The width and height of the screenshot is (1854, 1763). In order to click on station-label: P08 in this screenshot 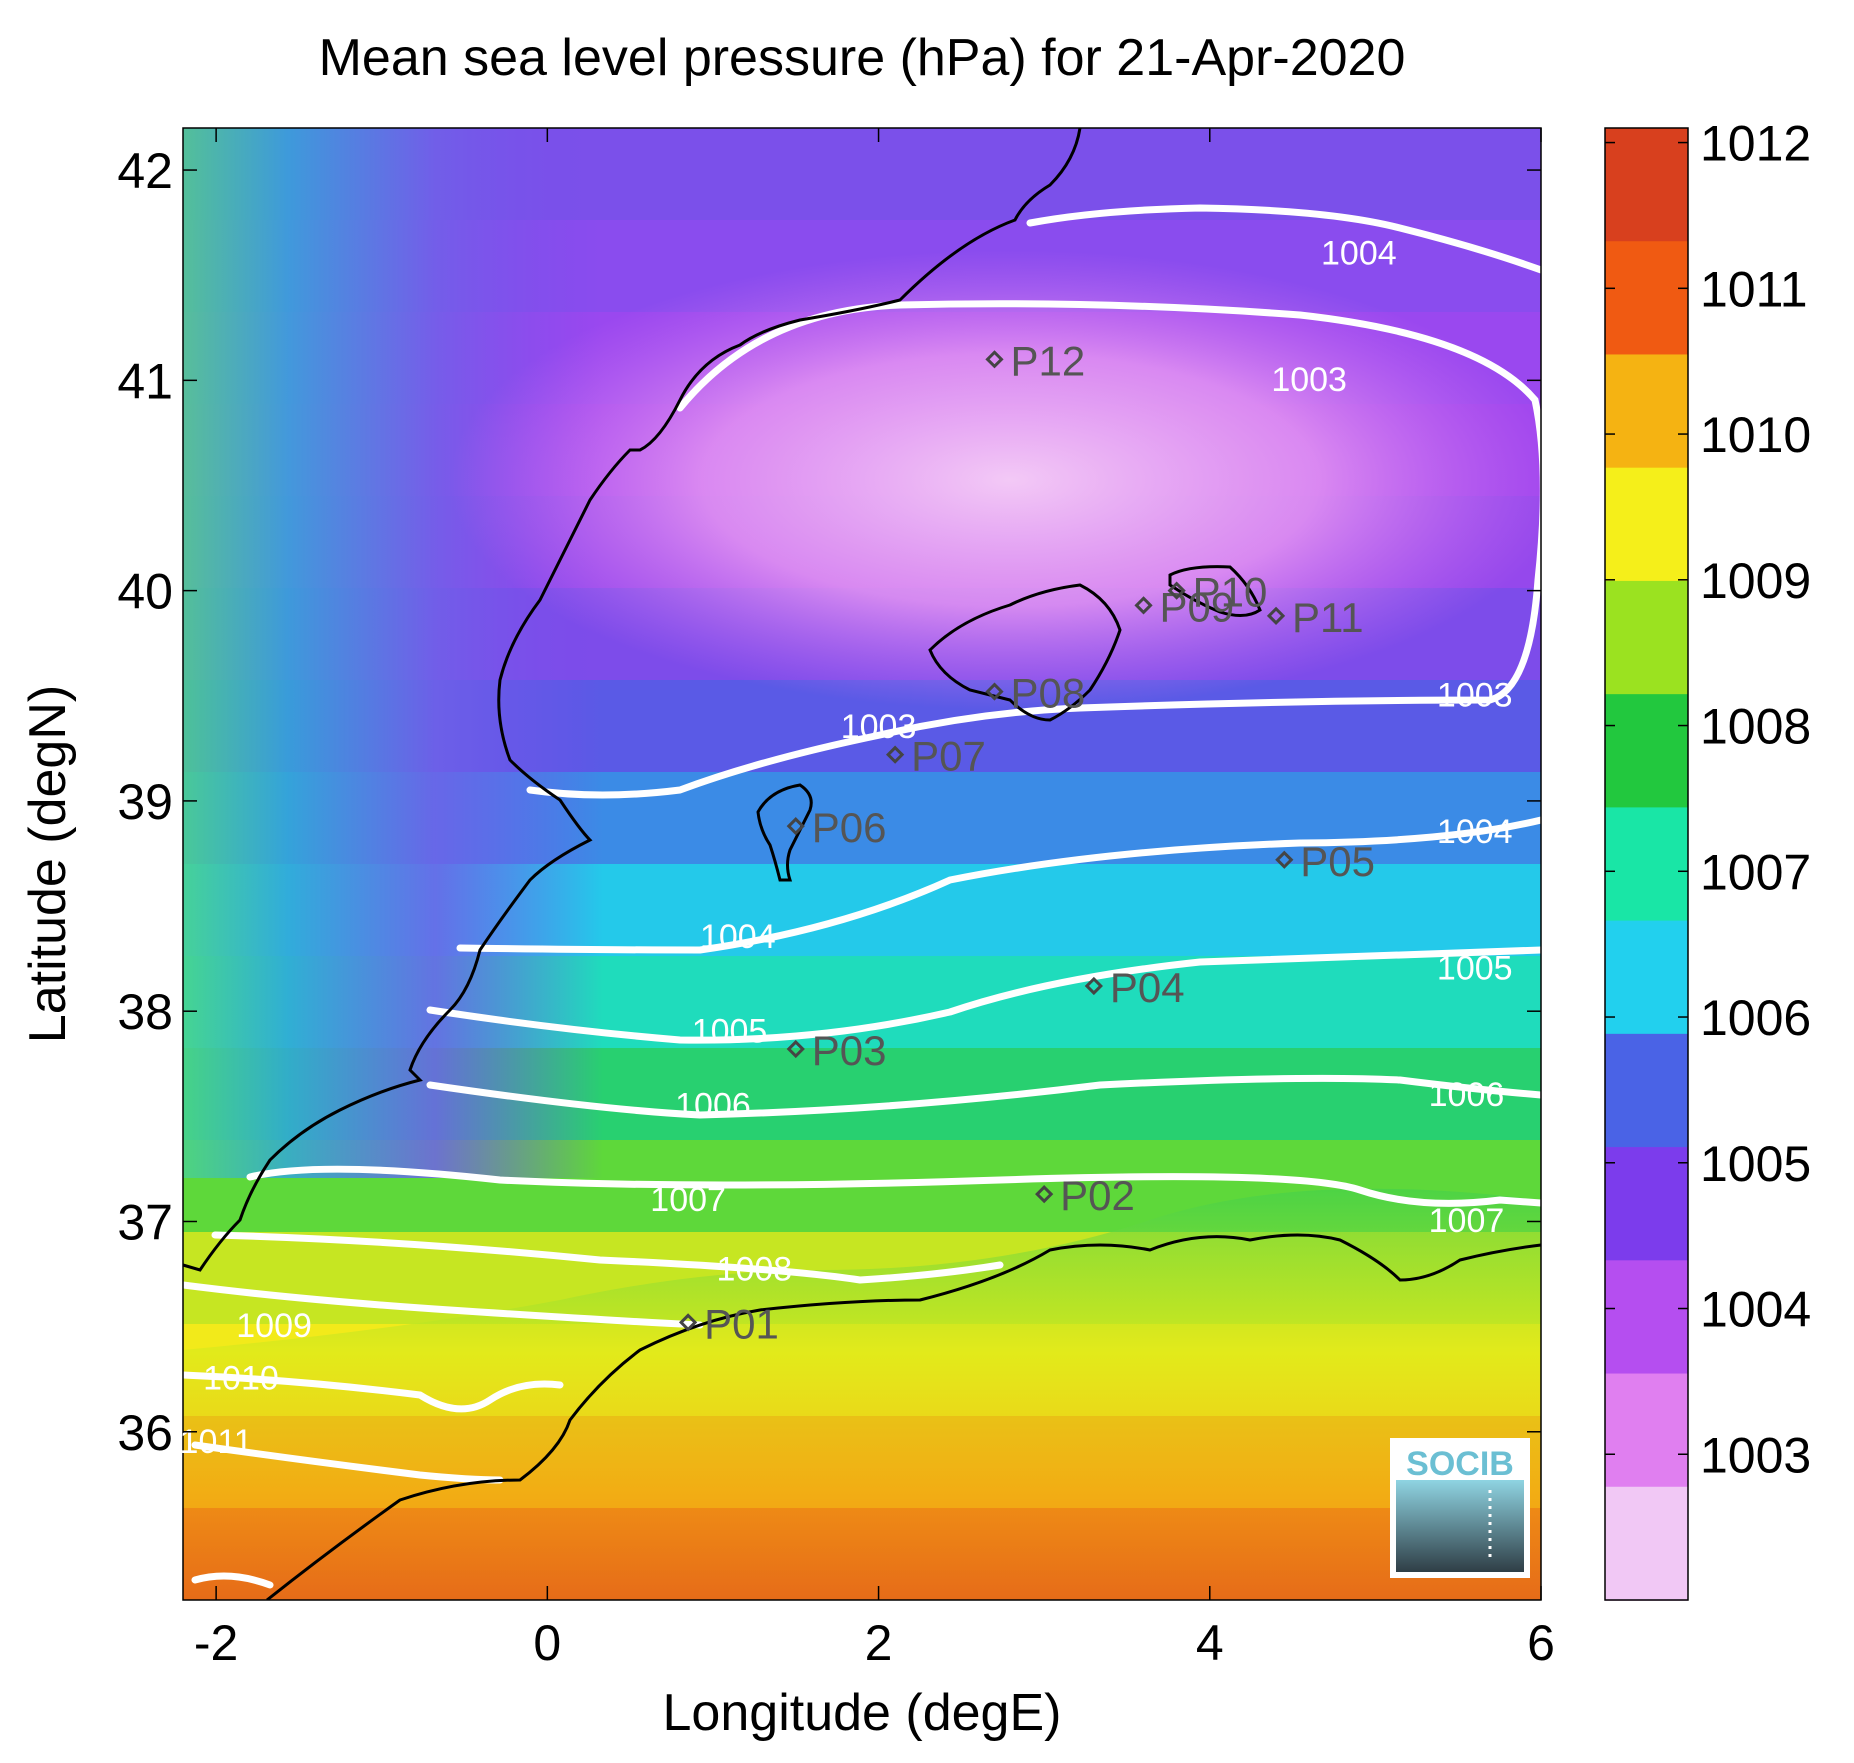, I will do `click(1047, 693)`.